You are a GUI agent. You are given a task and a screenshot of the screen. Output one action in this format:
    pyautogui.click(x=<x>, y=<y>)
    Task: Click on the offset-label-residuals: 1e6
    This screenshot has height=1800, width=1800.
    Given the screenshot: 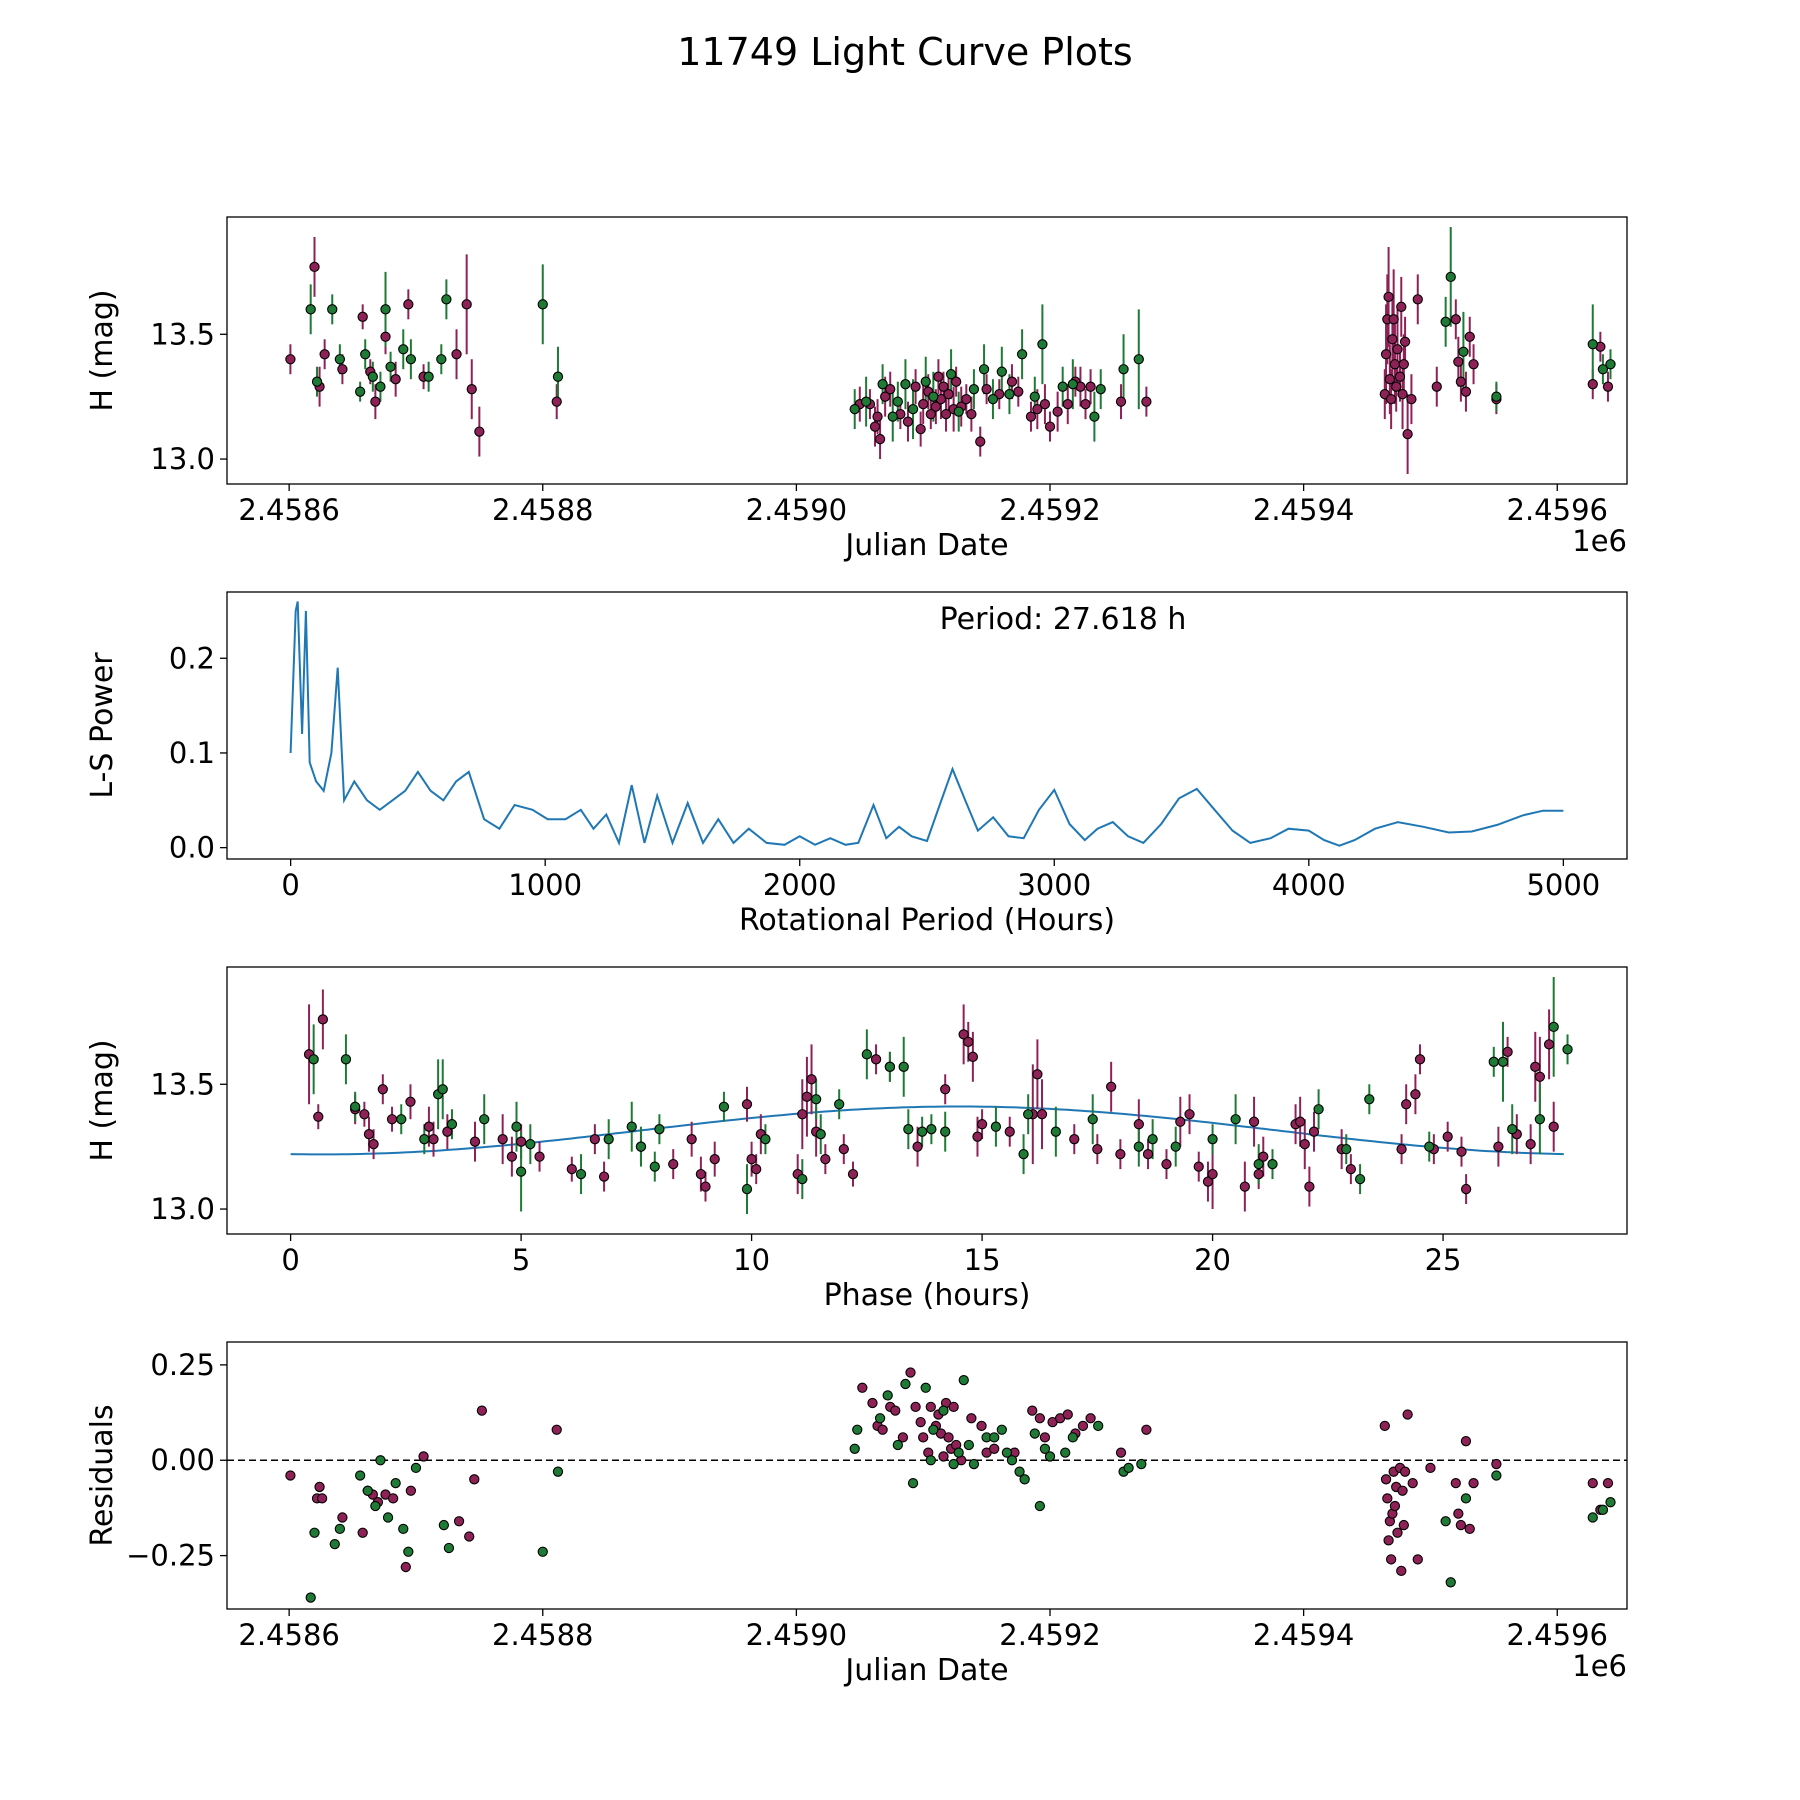 What is the action you would take?
    pyautogui.click(x=1599, y=1666)
    